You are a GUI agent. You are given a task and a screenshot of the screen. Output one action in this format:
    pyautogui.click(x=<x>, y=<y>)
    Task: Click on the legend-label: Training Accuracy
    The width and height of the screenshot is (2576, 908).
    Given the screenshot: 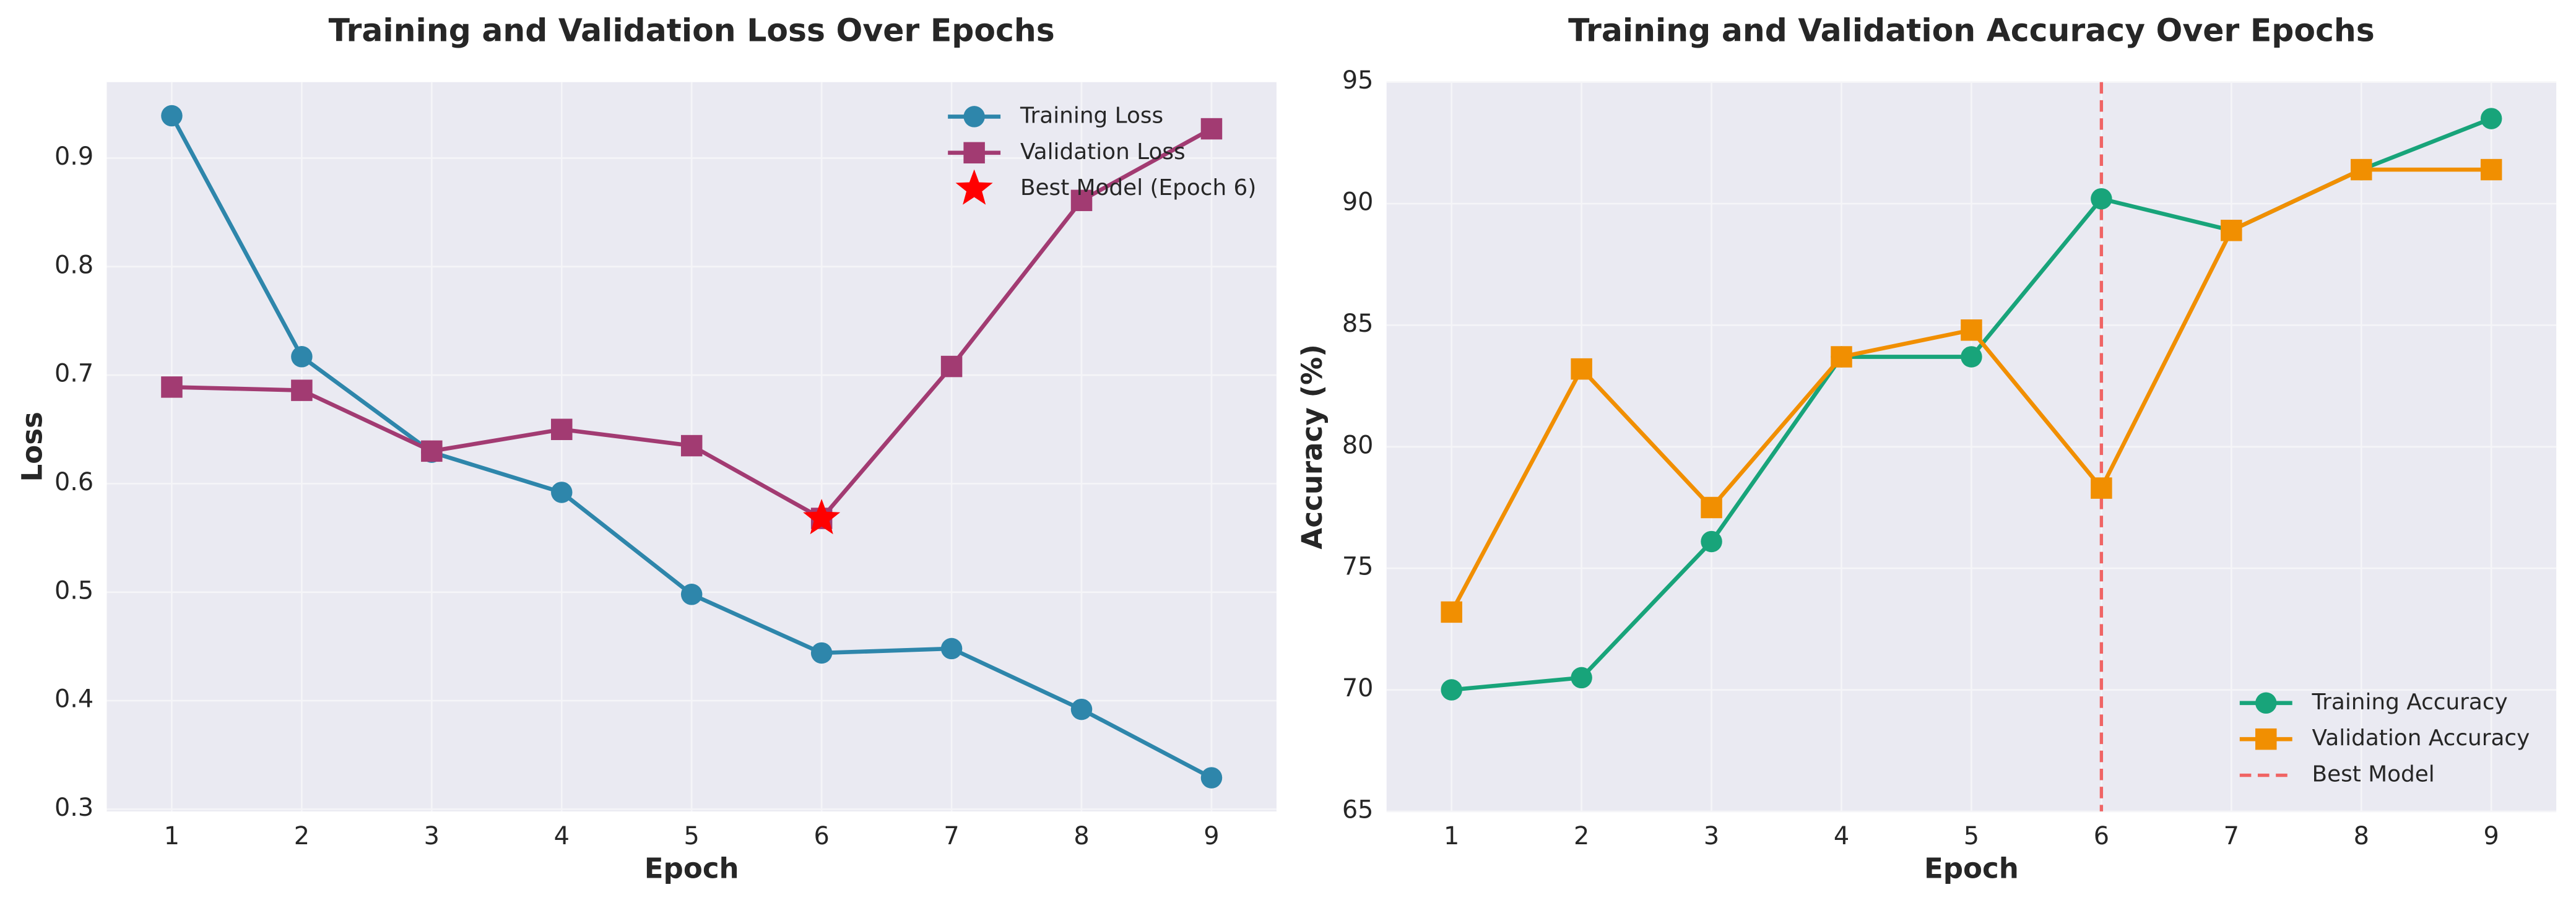 What is the action you would take?
    pyautogui.click(x=2410, y=702)
    